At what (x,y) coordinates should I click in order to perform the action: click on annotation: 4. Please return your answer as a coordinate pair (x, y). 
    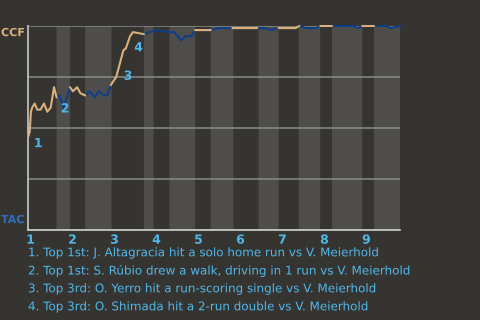
    Looking at the image, I should click on (138, 47).